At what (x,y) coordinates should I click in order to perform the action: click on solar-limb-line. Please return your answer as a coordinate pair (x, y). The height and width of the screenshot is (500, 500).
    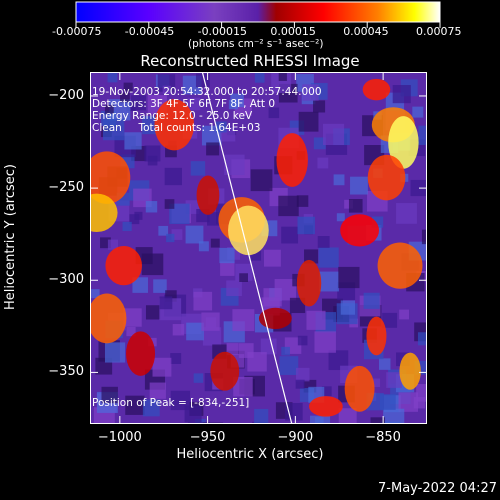
    Looking at the image, I should click on (247, 248).